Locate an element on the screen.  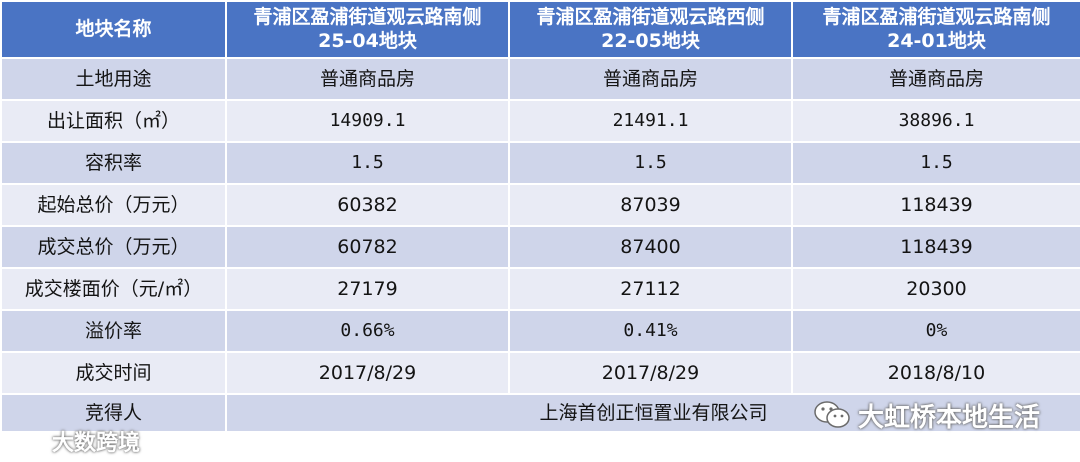
cell-value: 60782 is located at coordinates (367, 247).